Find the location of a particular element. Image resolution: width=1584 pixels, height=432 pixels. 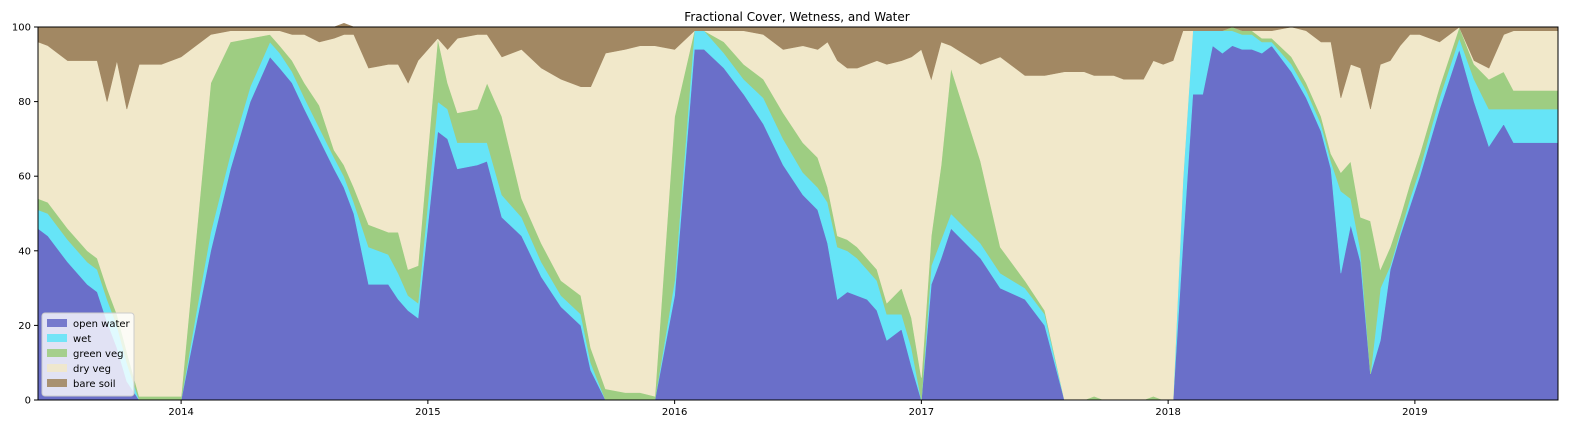

y-tick-label: 20 is located at coordinates (24, 326).